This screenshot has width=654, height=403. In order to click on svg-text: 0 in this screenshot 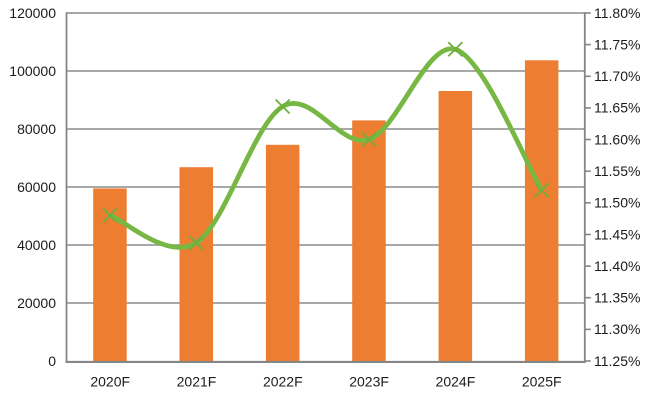, I will do `click(52, 361)`.